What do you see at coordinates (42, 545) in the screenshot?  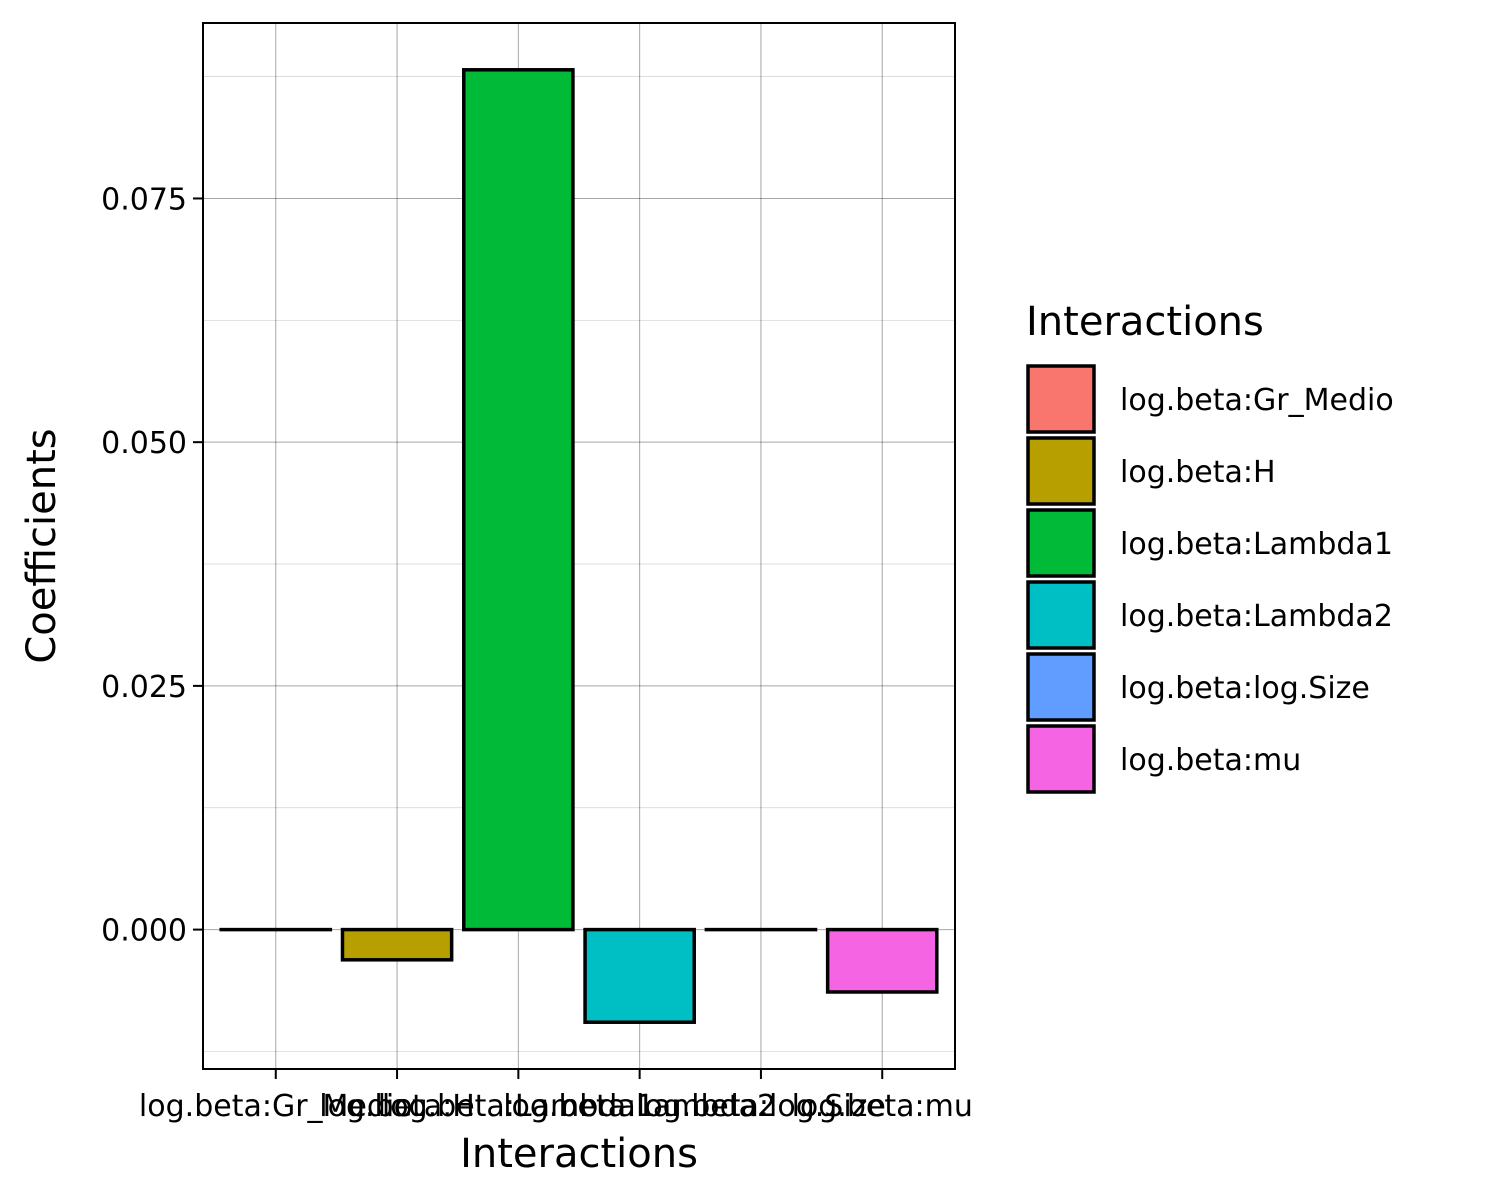 I see `y-axis-title: Coefficients` at bounding box center [42, 545].